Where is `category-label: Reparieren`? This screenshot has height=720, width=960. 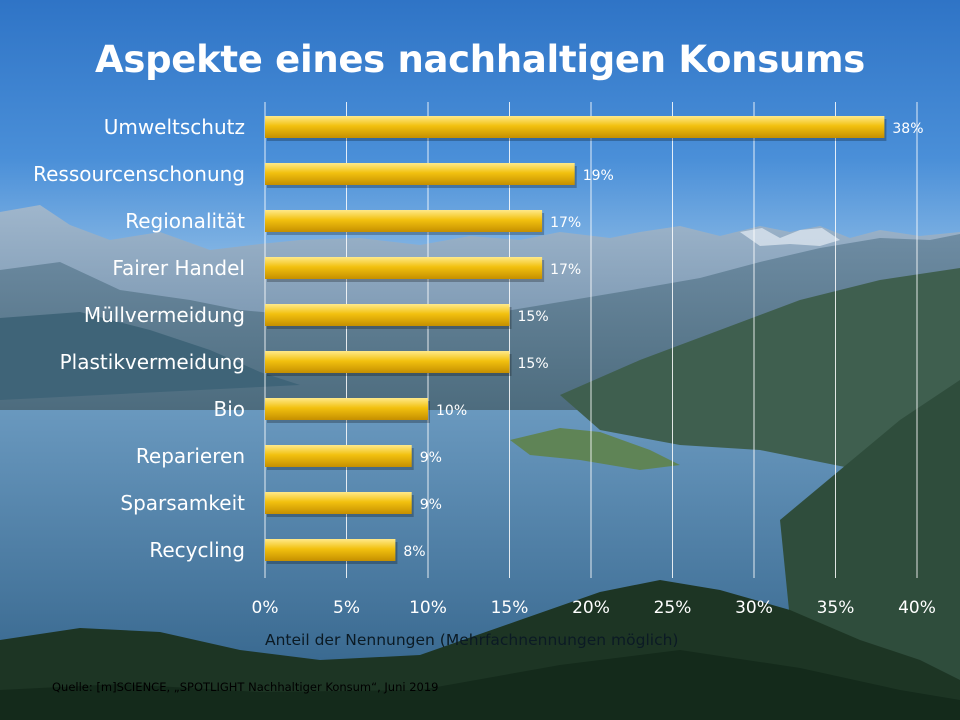 category-label: Reparieren is located at coordinates (190, 456).